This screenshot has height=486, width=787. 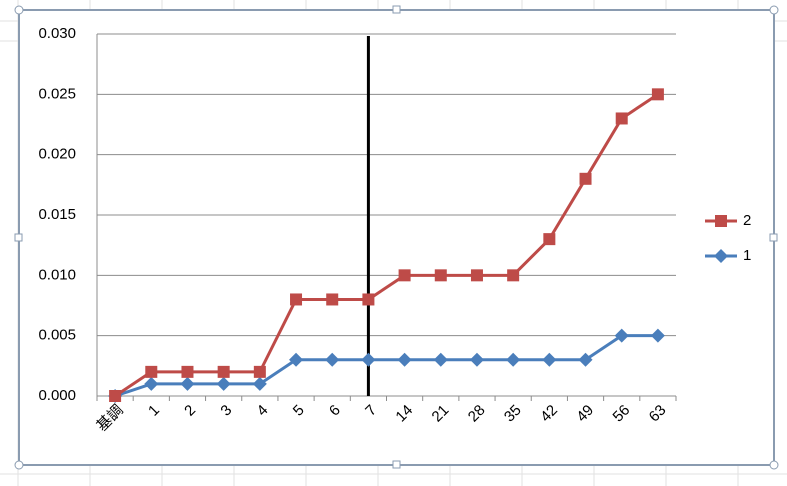 What do you see at coordinates (57, 335) in the screenshot?
I see `y-tick-label: 0.005` at bounding box center [57, 335].